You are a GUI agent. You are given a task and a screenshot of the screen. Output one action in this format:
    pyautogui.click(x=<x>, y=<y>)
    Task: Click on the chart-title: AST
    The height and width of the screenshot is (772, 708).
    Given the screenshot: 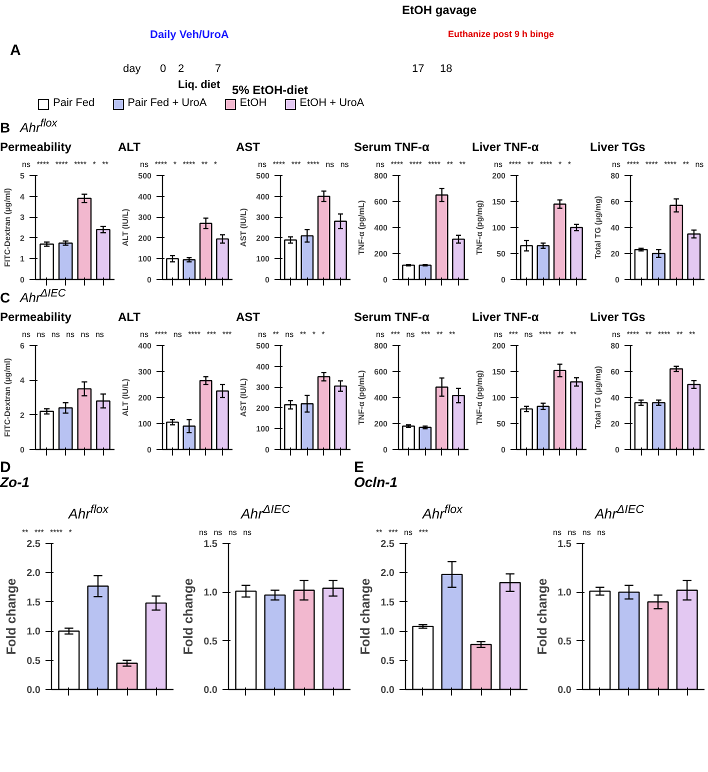 What is the action you would take?
    pyautogui.click(x=248, y=147)
    